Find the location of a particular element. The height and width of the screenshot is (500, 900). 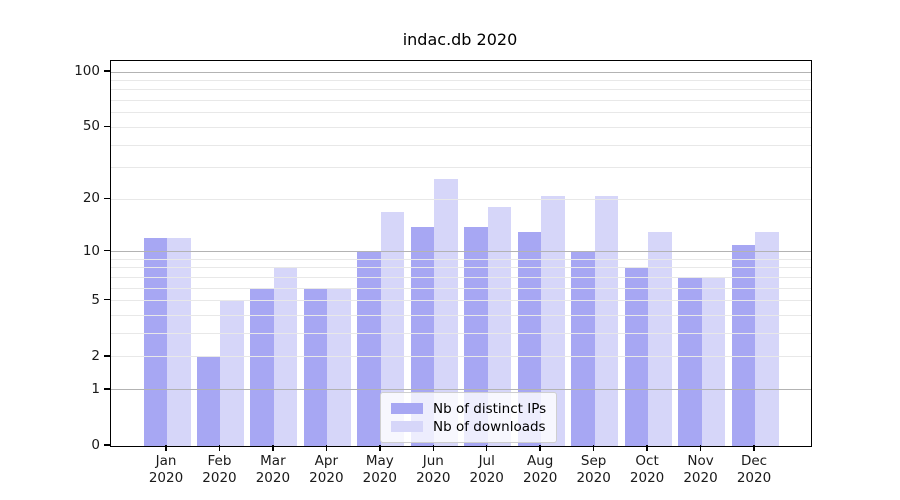

x-axis-tick-label: May 2020 is located at coordinates (379, 469).